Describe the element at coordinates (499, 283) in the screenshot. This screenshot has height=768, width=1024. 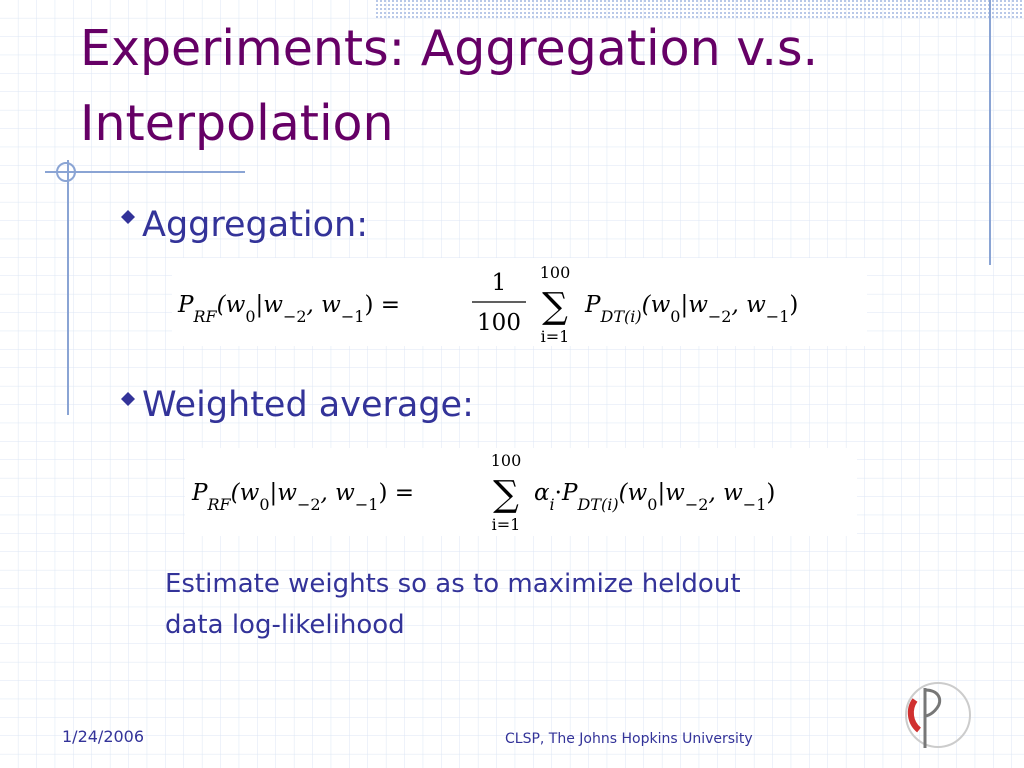
I see `numerator: 1` at that location.